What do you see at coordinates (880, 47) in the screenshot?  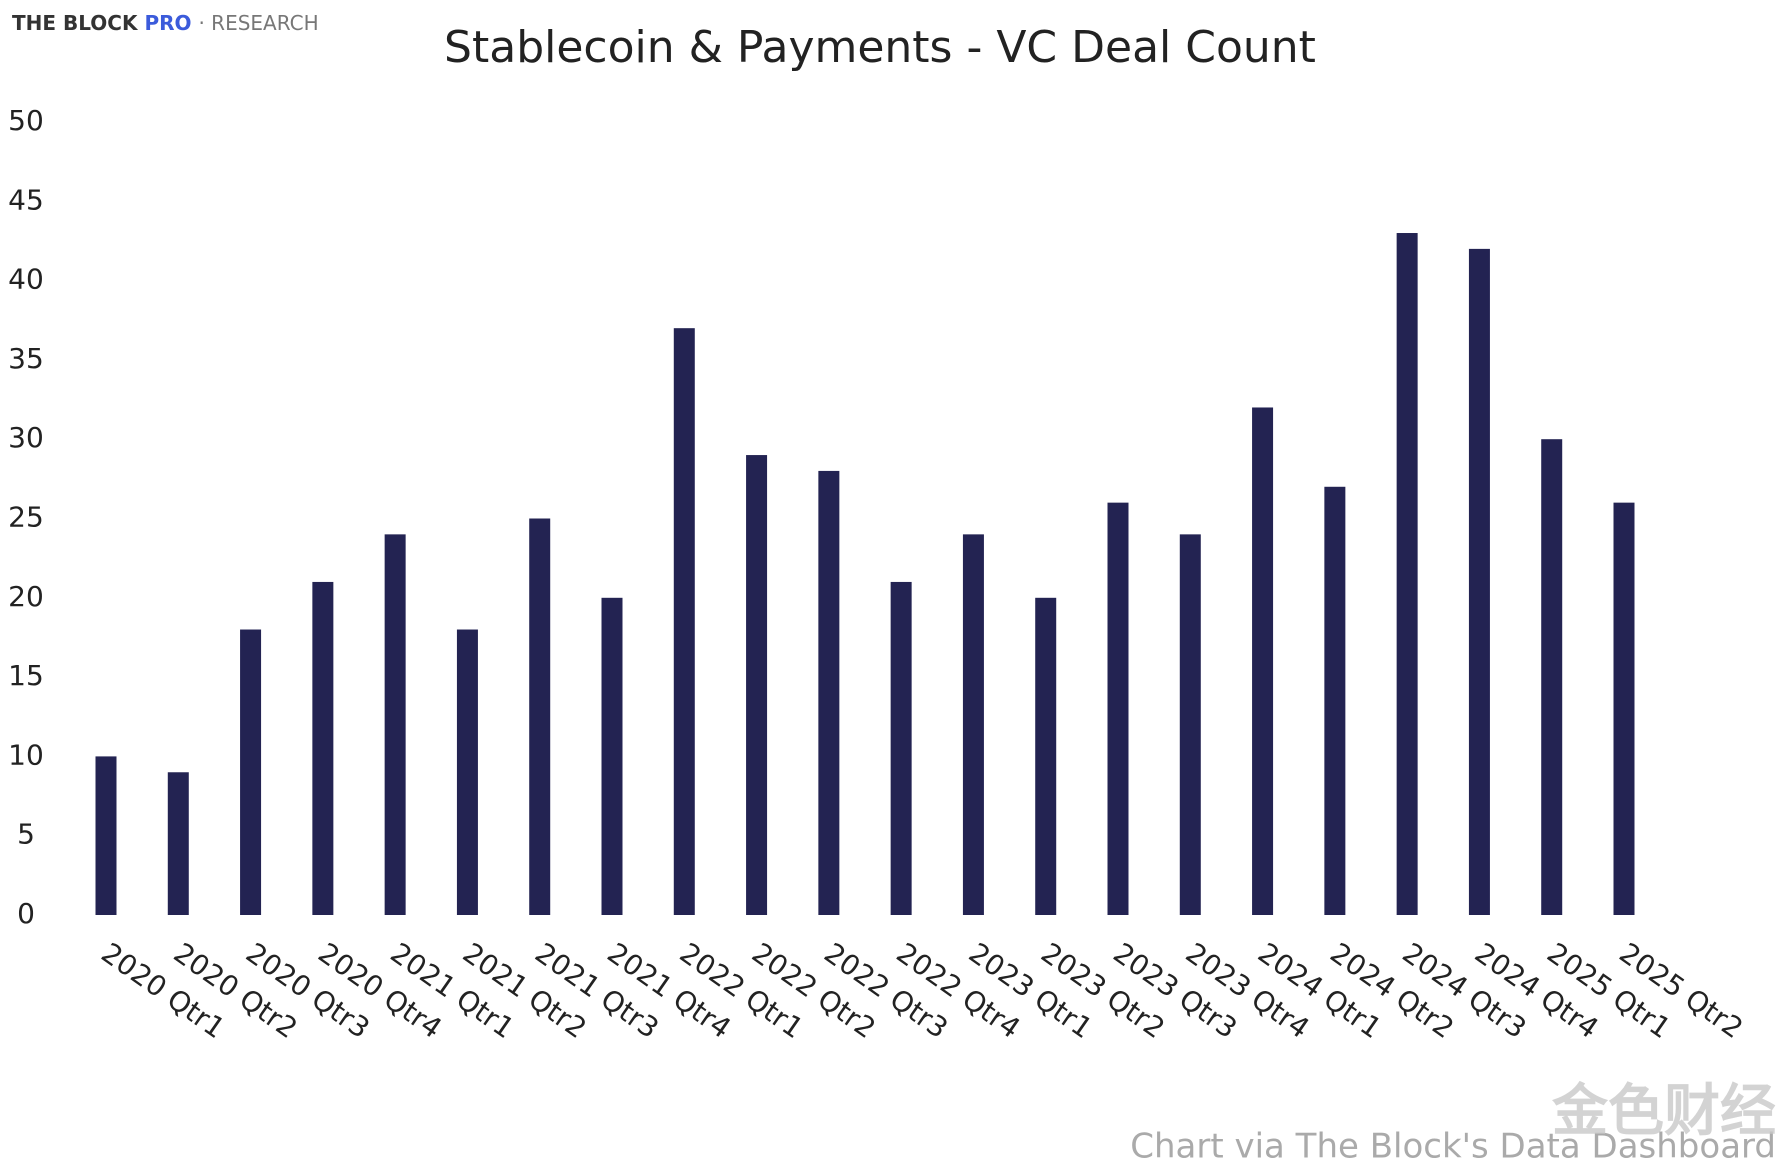 I see `chart-title: Stablecoin & Payments - VC Deal Count` at bounding box center [880, 47].